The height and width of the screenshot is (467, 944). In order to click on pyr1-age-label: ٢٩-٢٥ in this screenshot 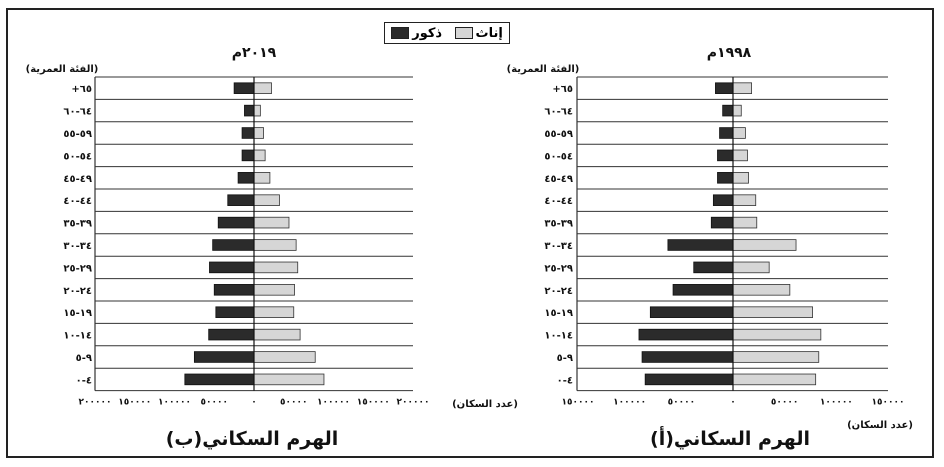, I will do `click(77, 268)`.